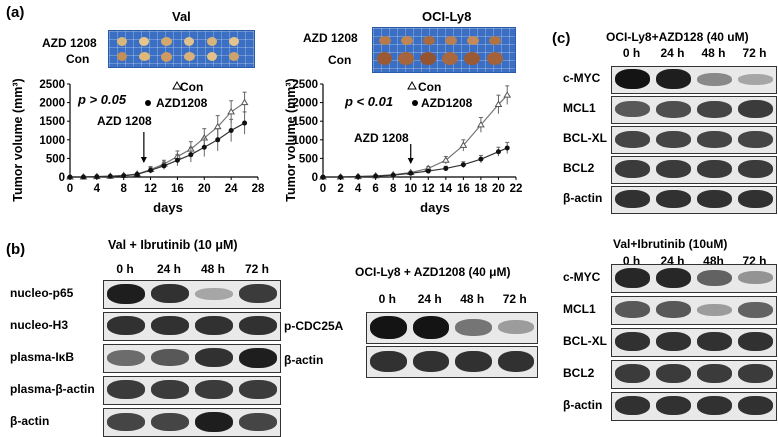  I want to click on timepoint-label: 48 h, so click(713, 53).